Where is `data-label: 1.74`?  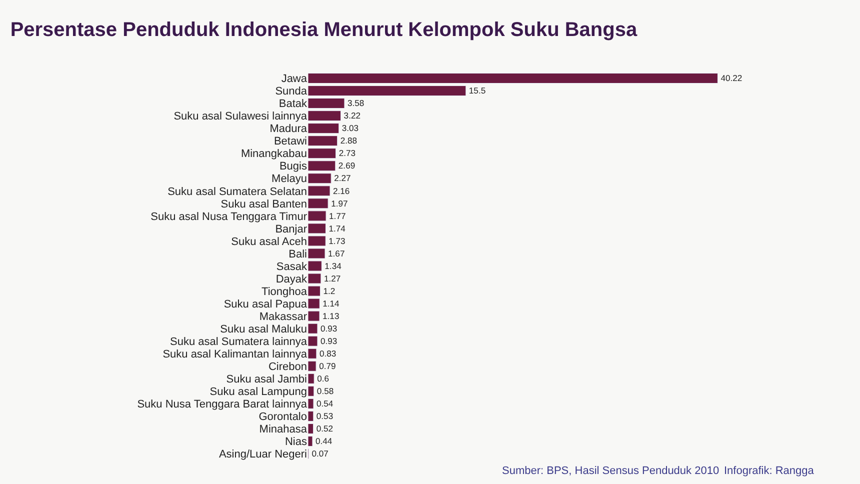 data-label: 1.74 is located at coordinates (337, 228).